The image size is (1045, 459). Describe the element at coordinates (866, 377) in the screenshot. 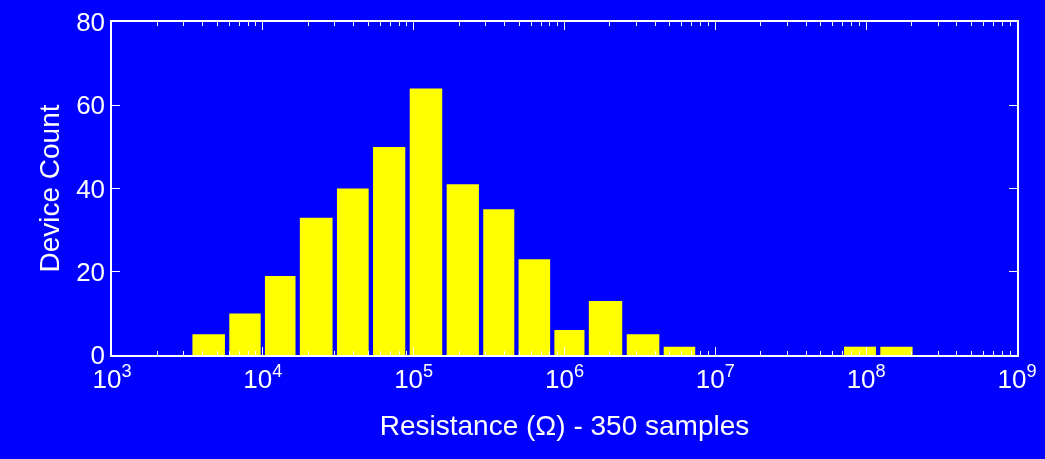

I see `x-tick-label: 10$^{8}$` at that location.